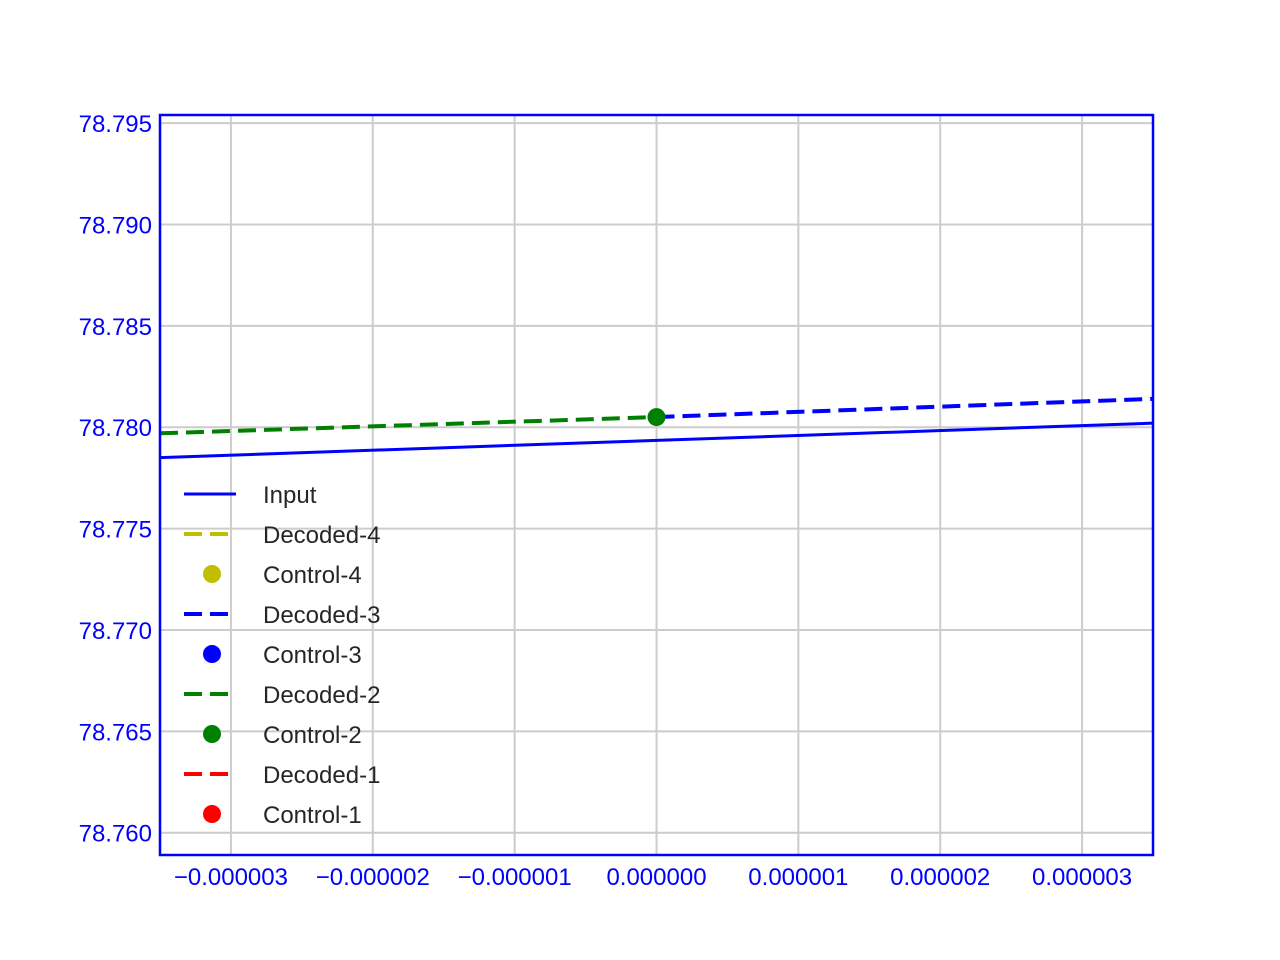 The width and height of the screenshot is (1280, 960). What do you see at coordinates (656, 877) in the screenshot?
I see `x-tick-label: 0.000000` at bounding box center [656, 877].